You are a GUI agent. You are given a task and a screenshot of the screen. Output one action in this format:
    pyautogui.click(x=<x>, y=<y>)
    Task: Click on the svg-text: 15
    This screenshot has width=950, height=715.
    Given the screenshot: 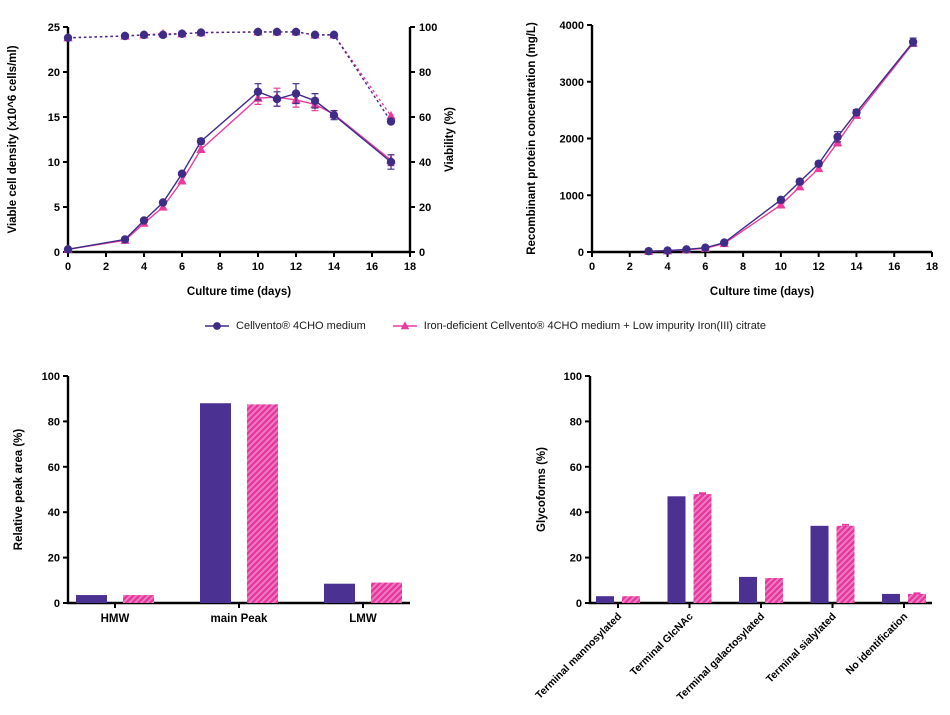 What is the action you would take?
    pyautogui.click(x=54, y=118)
    